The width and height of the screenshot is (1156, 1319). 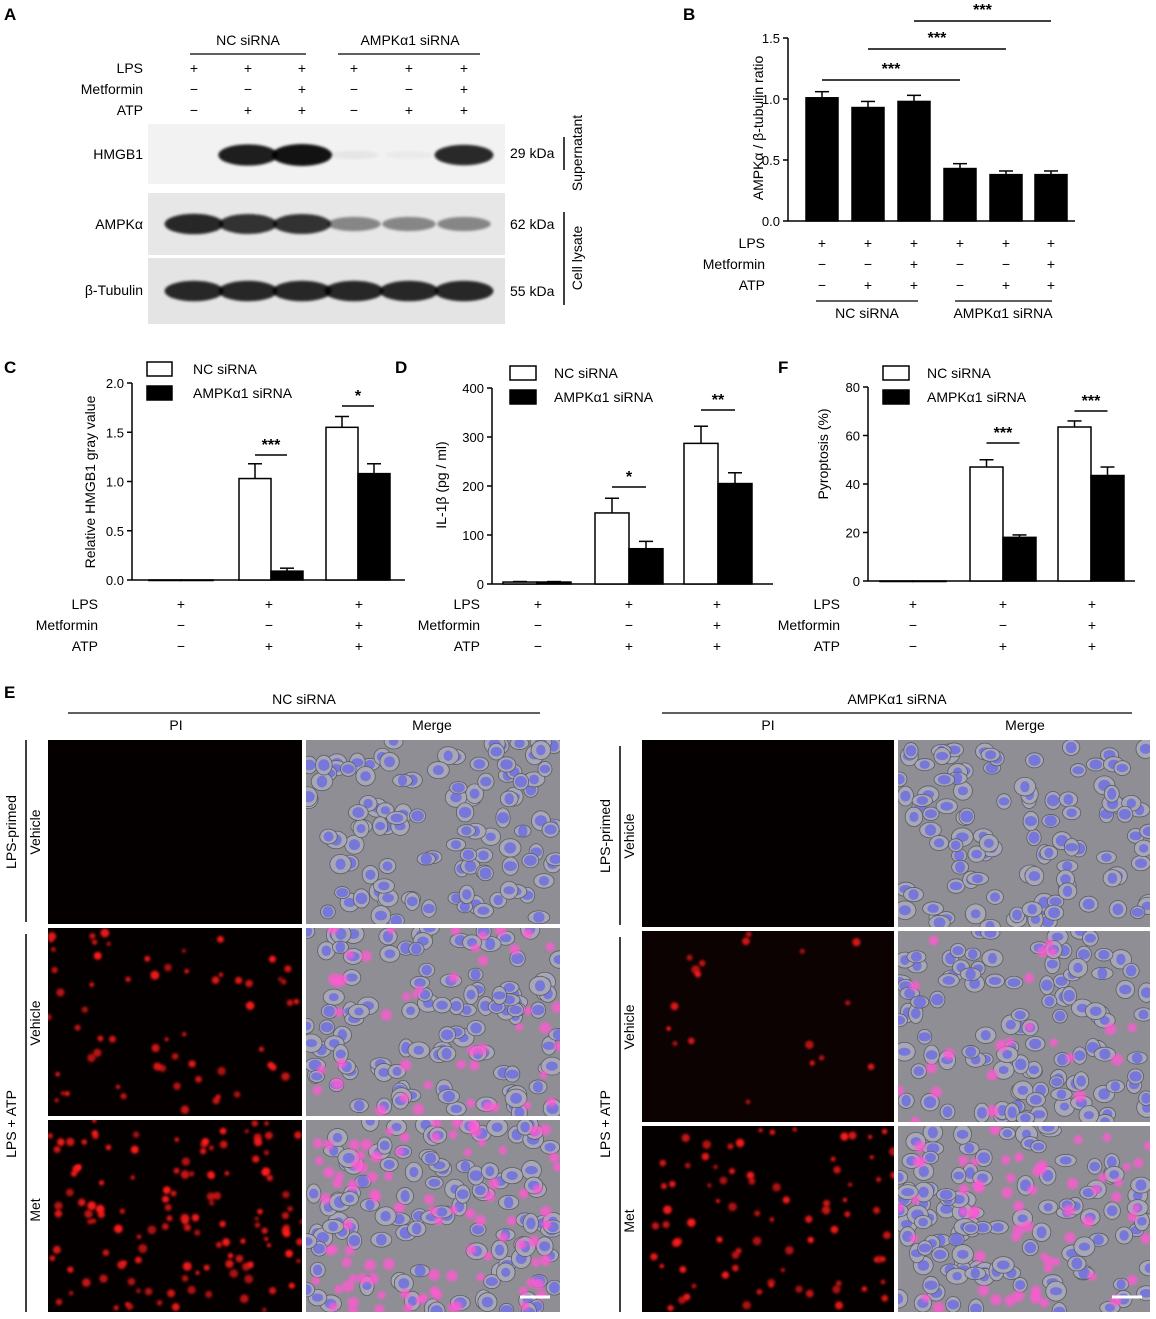 I want to click on blot-fraction-lysate: Cell lysate, so click(x=577, y=258).